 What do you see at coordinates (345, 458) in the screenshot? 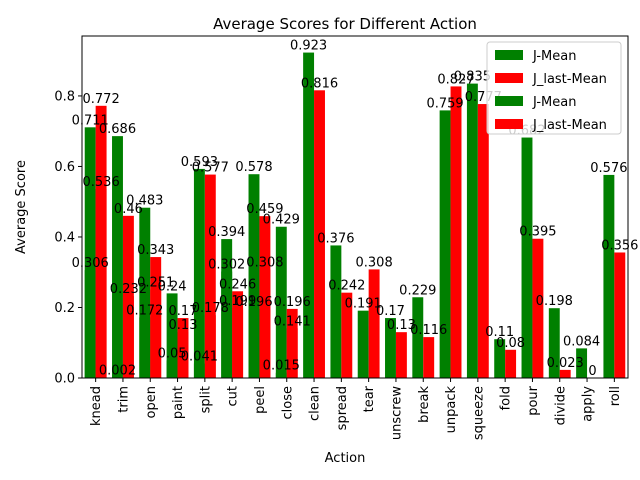
I see `x-axis-title: Action` at bounding box center [345, 458].